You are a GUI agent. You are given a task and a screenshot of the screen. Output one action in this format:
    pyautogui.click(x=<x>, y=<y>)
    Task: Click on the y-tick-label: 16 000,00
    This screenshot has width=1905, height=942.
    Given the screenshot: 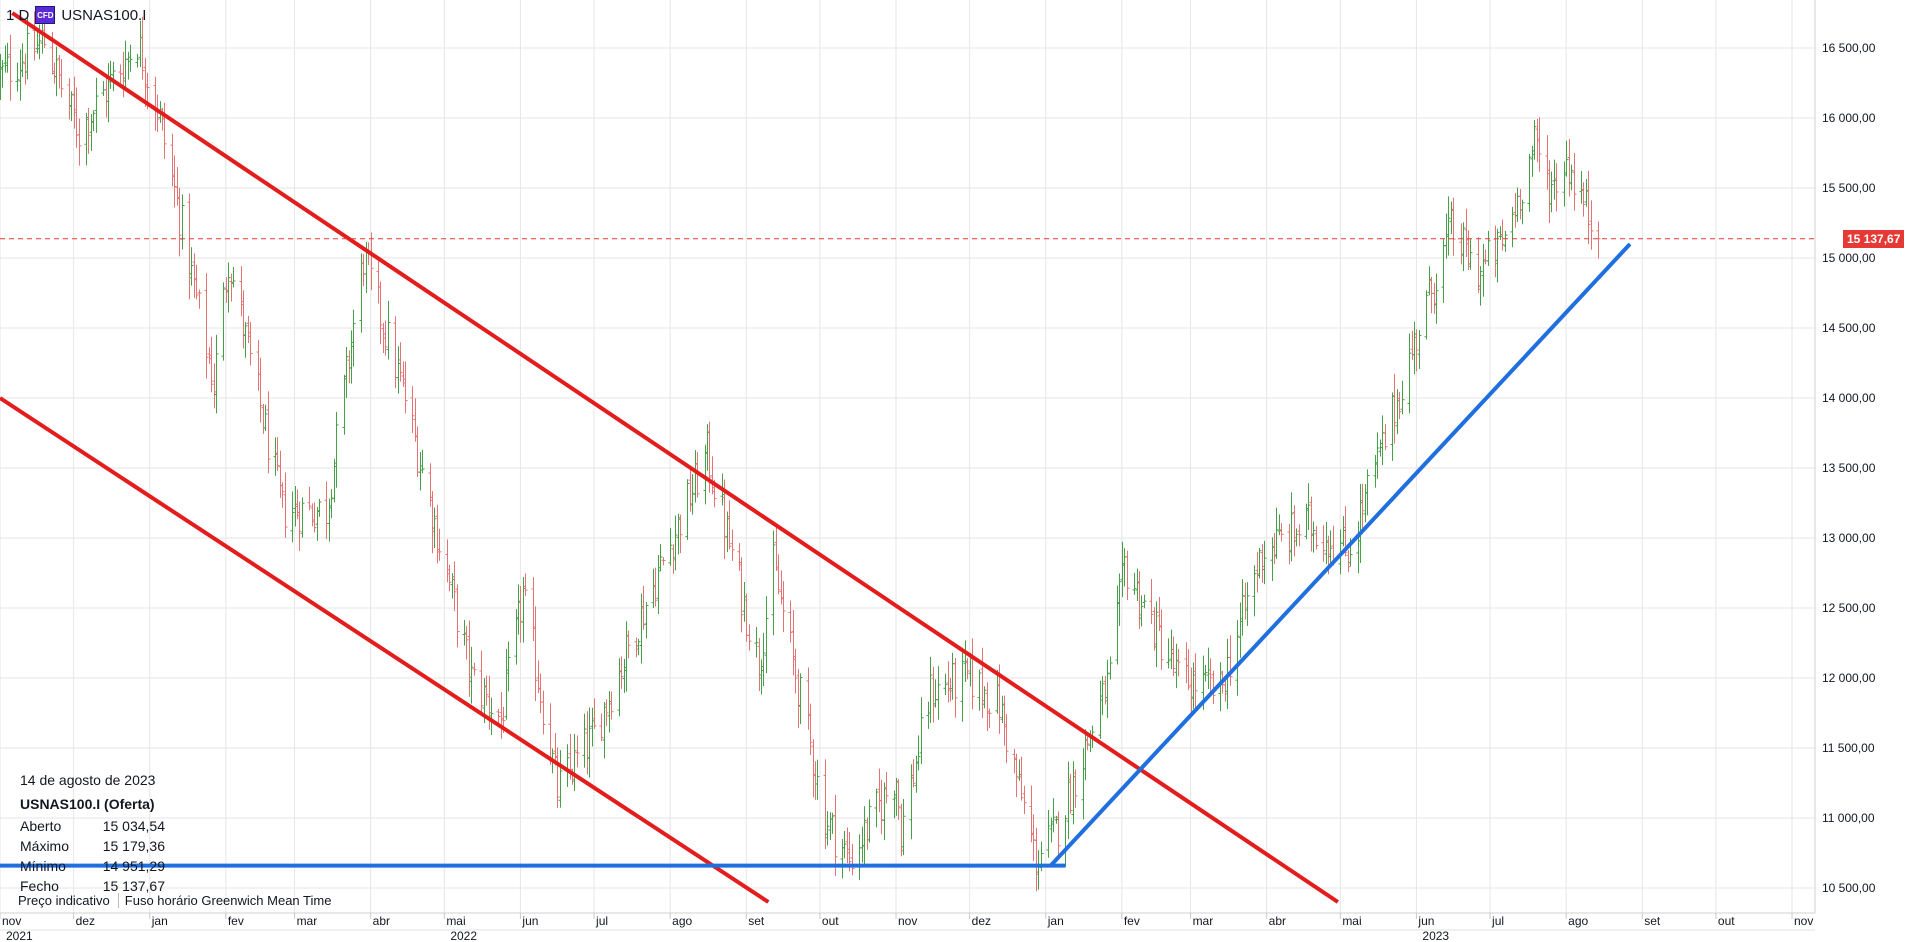 What is the action you would take?
    pyautogui.click(x=1849, y=118)
    